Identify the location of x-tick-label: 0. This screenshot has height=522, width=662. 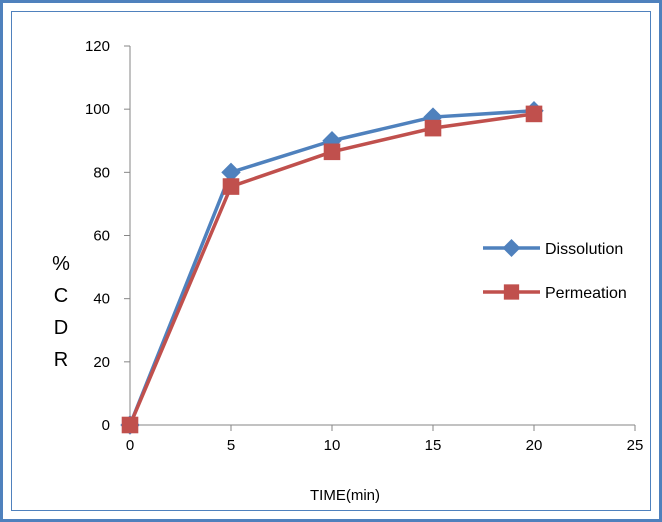
(130, 445).